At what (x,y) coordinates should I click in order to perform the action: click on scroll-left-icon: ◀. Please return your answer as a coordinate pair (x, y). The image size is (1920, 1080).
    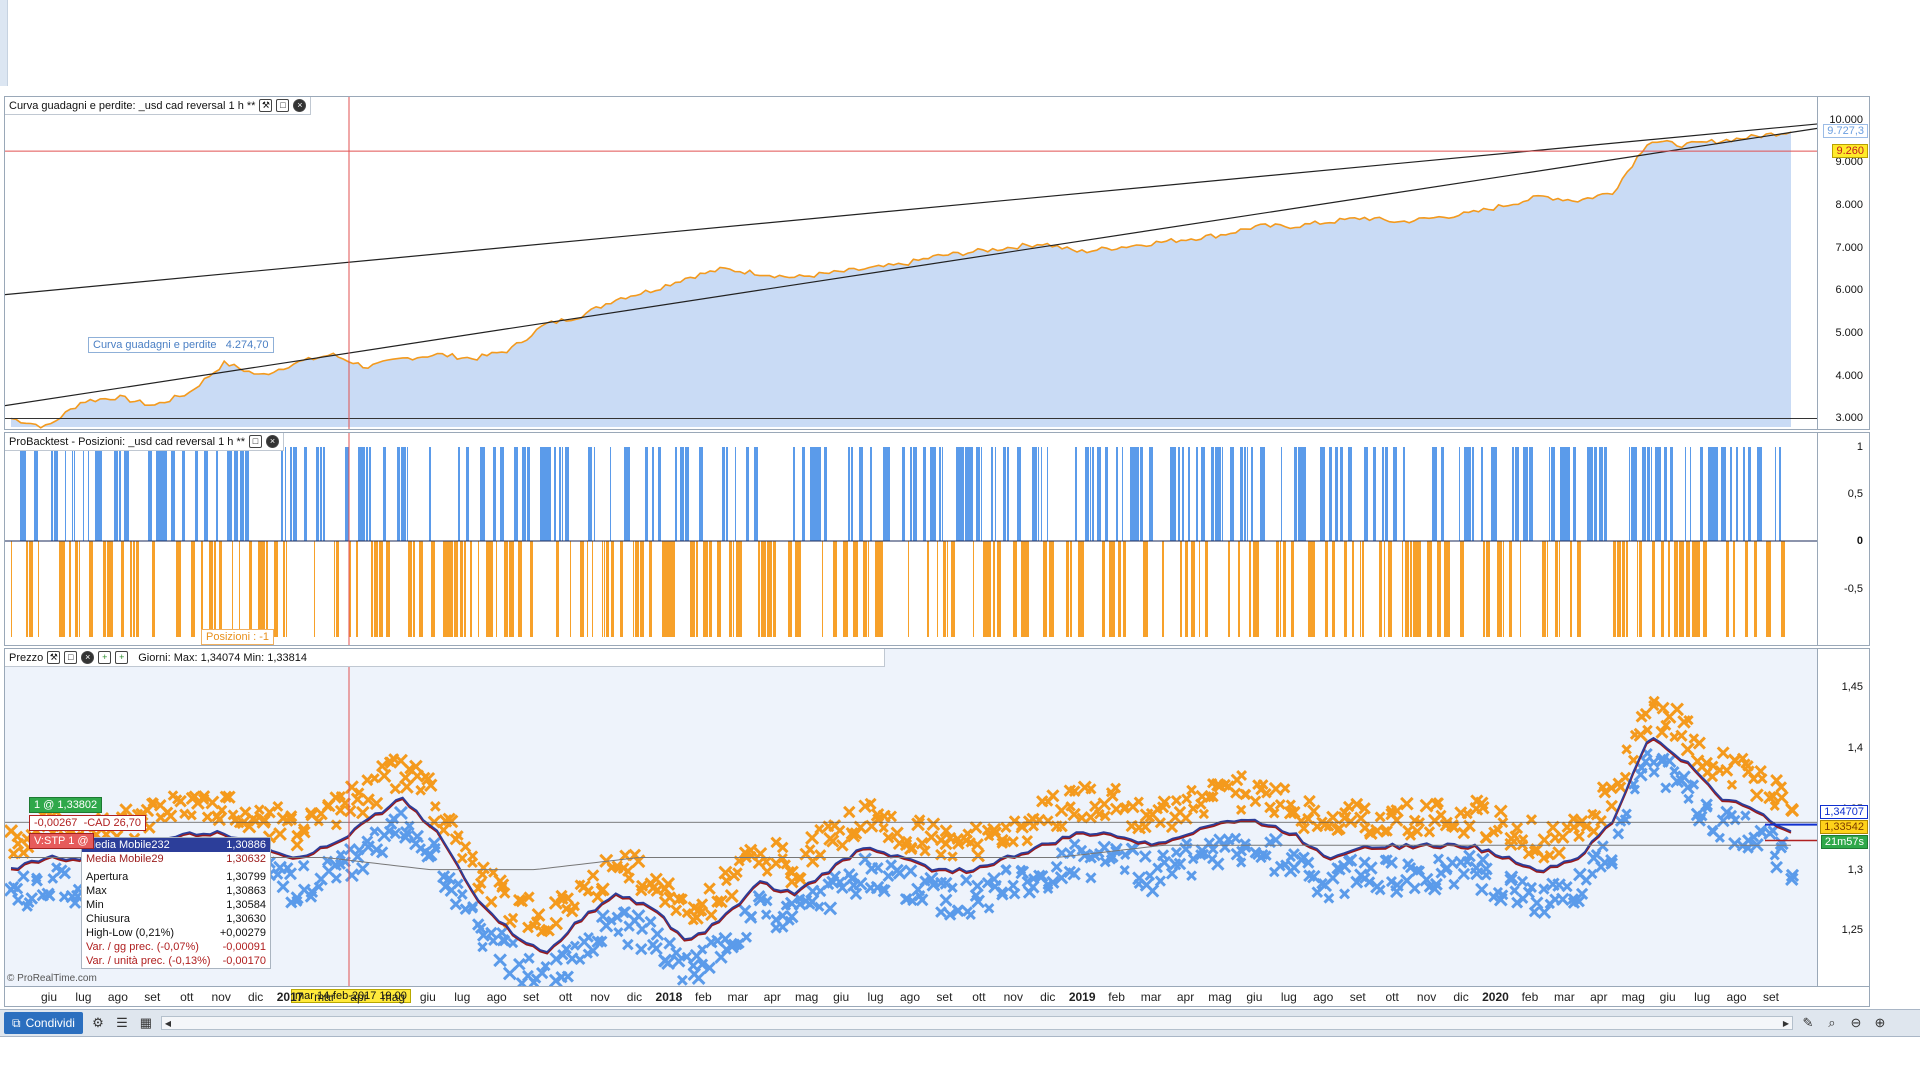
    Looking at the image, I should click on (168, 1023).